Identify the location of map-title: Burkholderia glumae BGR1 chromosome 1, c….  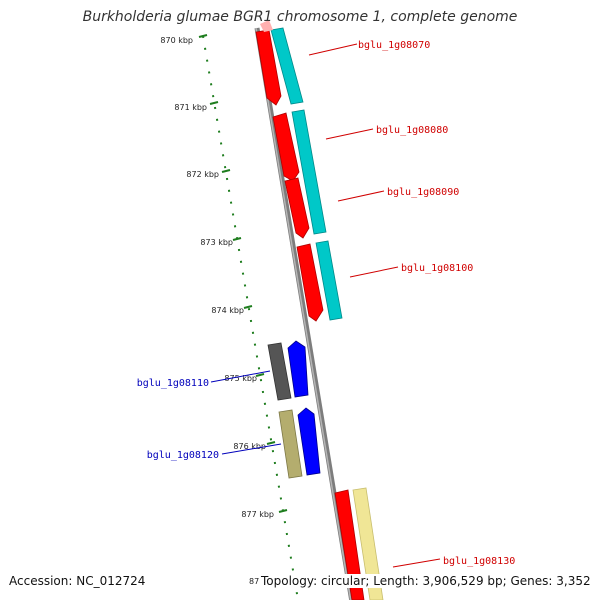
(300, 17).